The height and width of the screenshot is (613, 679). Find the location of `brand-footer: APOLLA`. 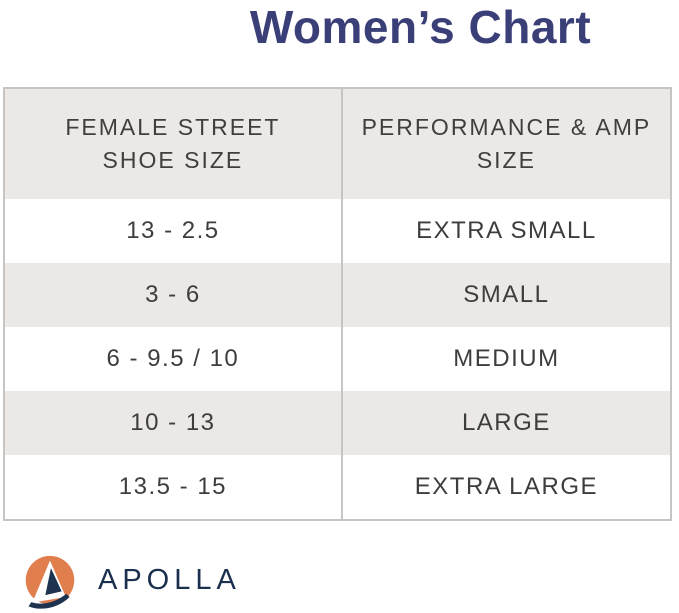

brand-footer: APOLLA is located at coordinates (131, 583).